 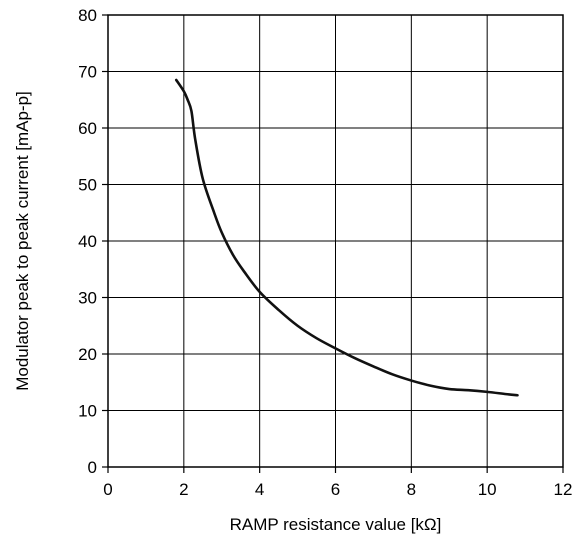 What do you see at coordinates (87, 72) in the screenshot?
I see `y-tick-label: 70` at bounding box center [87, 72].